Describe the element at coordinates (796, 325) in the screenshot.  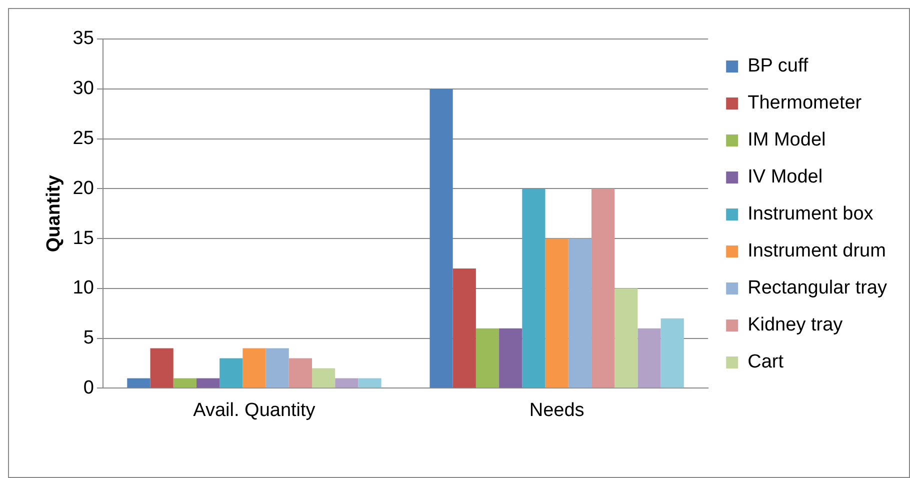
I see `legend-label: Kidney tray` at that location.